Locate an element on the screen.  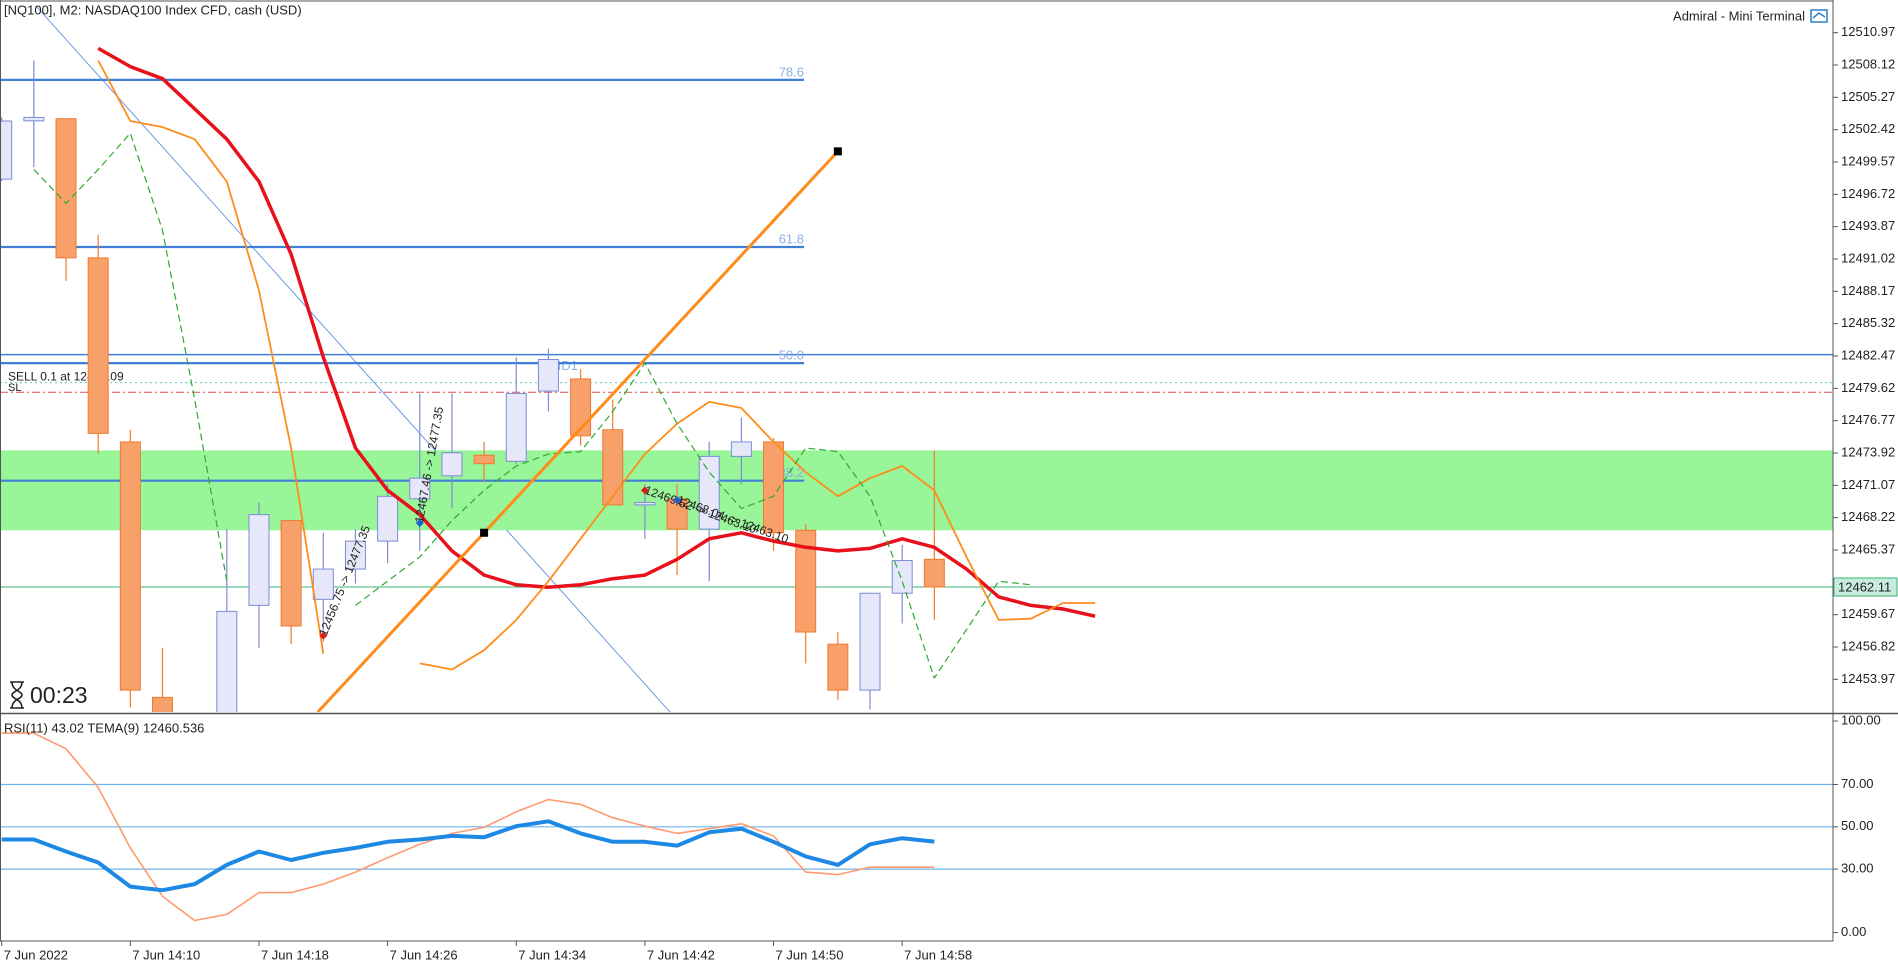
current-price-label: 12462.11 is located at coordinates (1864, 586).